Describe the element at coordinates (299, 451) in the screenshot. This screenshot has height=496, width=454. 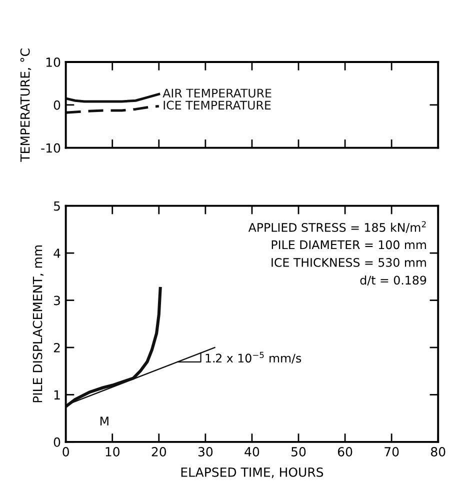
I see `x-tick-label: 50` at that location.